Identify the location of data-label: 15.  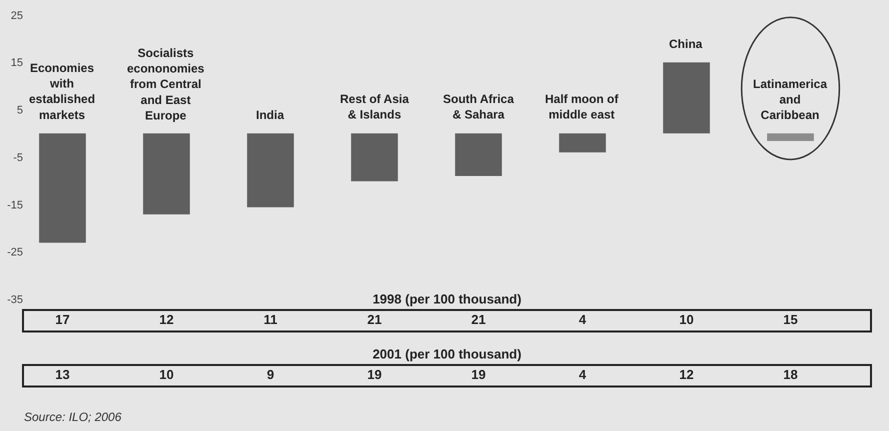
(790, 320).